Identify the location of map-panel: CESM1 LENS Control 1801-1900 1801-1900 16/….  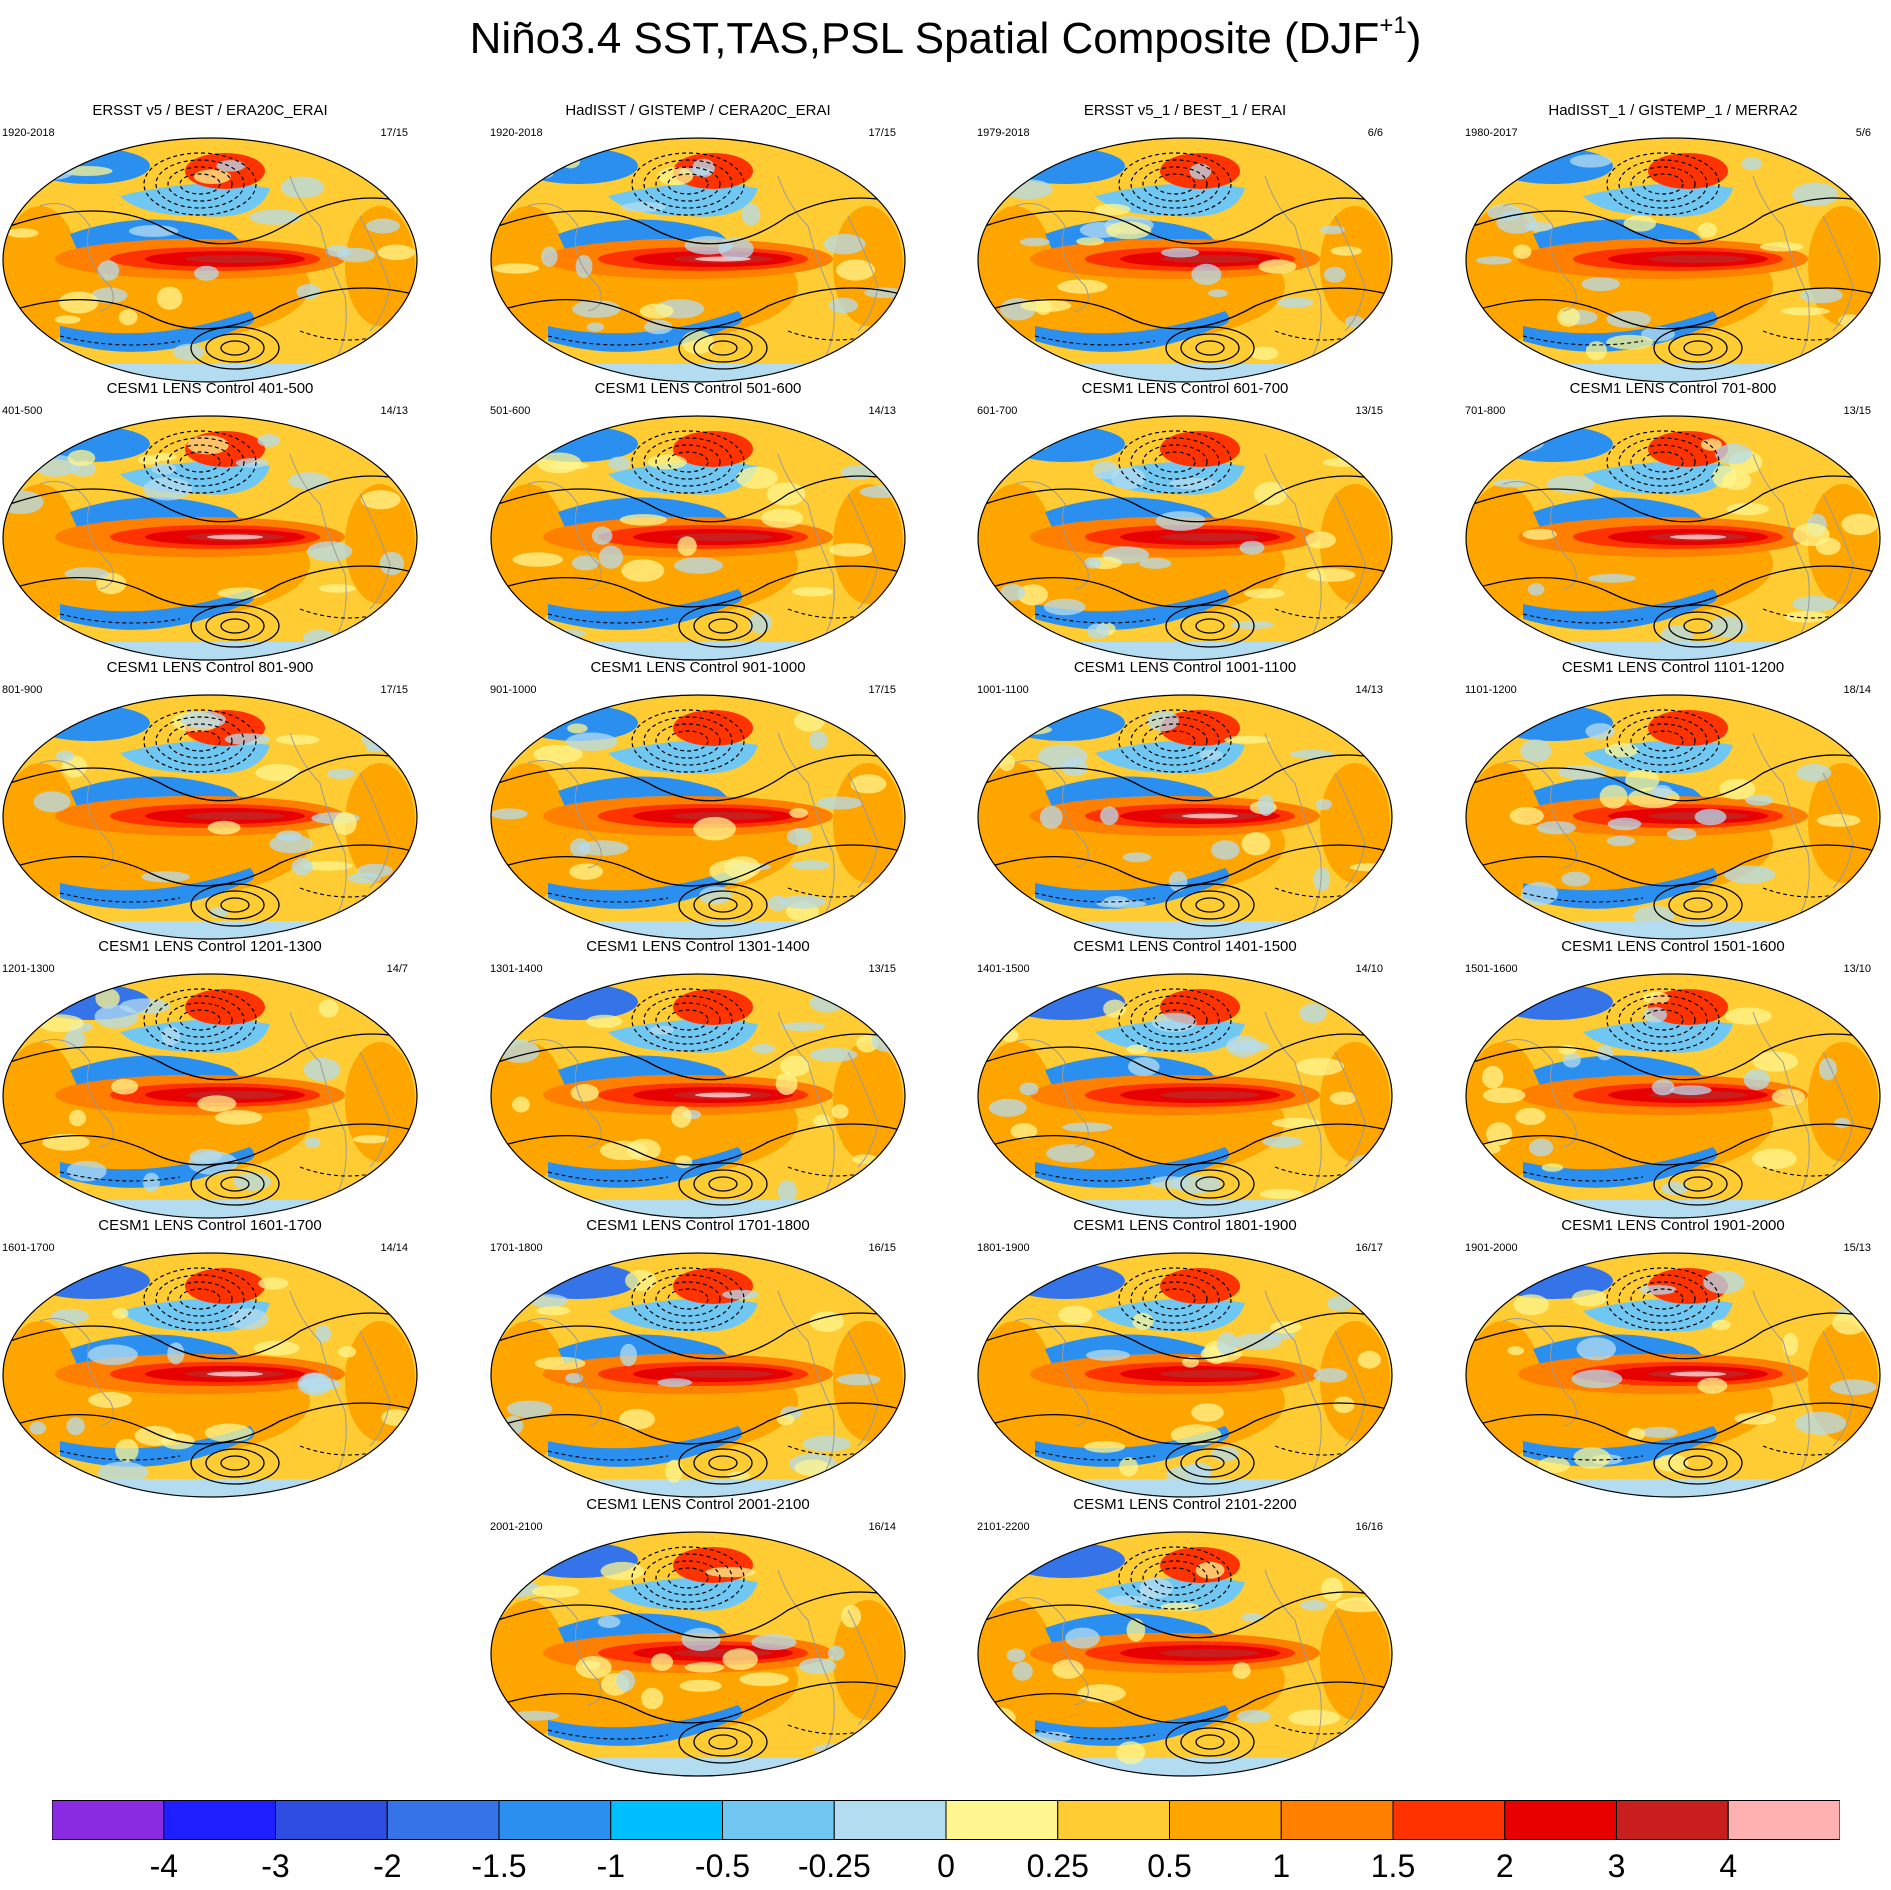
(1185, 1358).